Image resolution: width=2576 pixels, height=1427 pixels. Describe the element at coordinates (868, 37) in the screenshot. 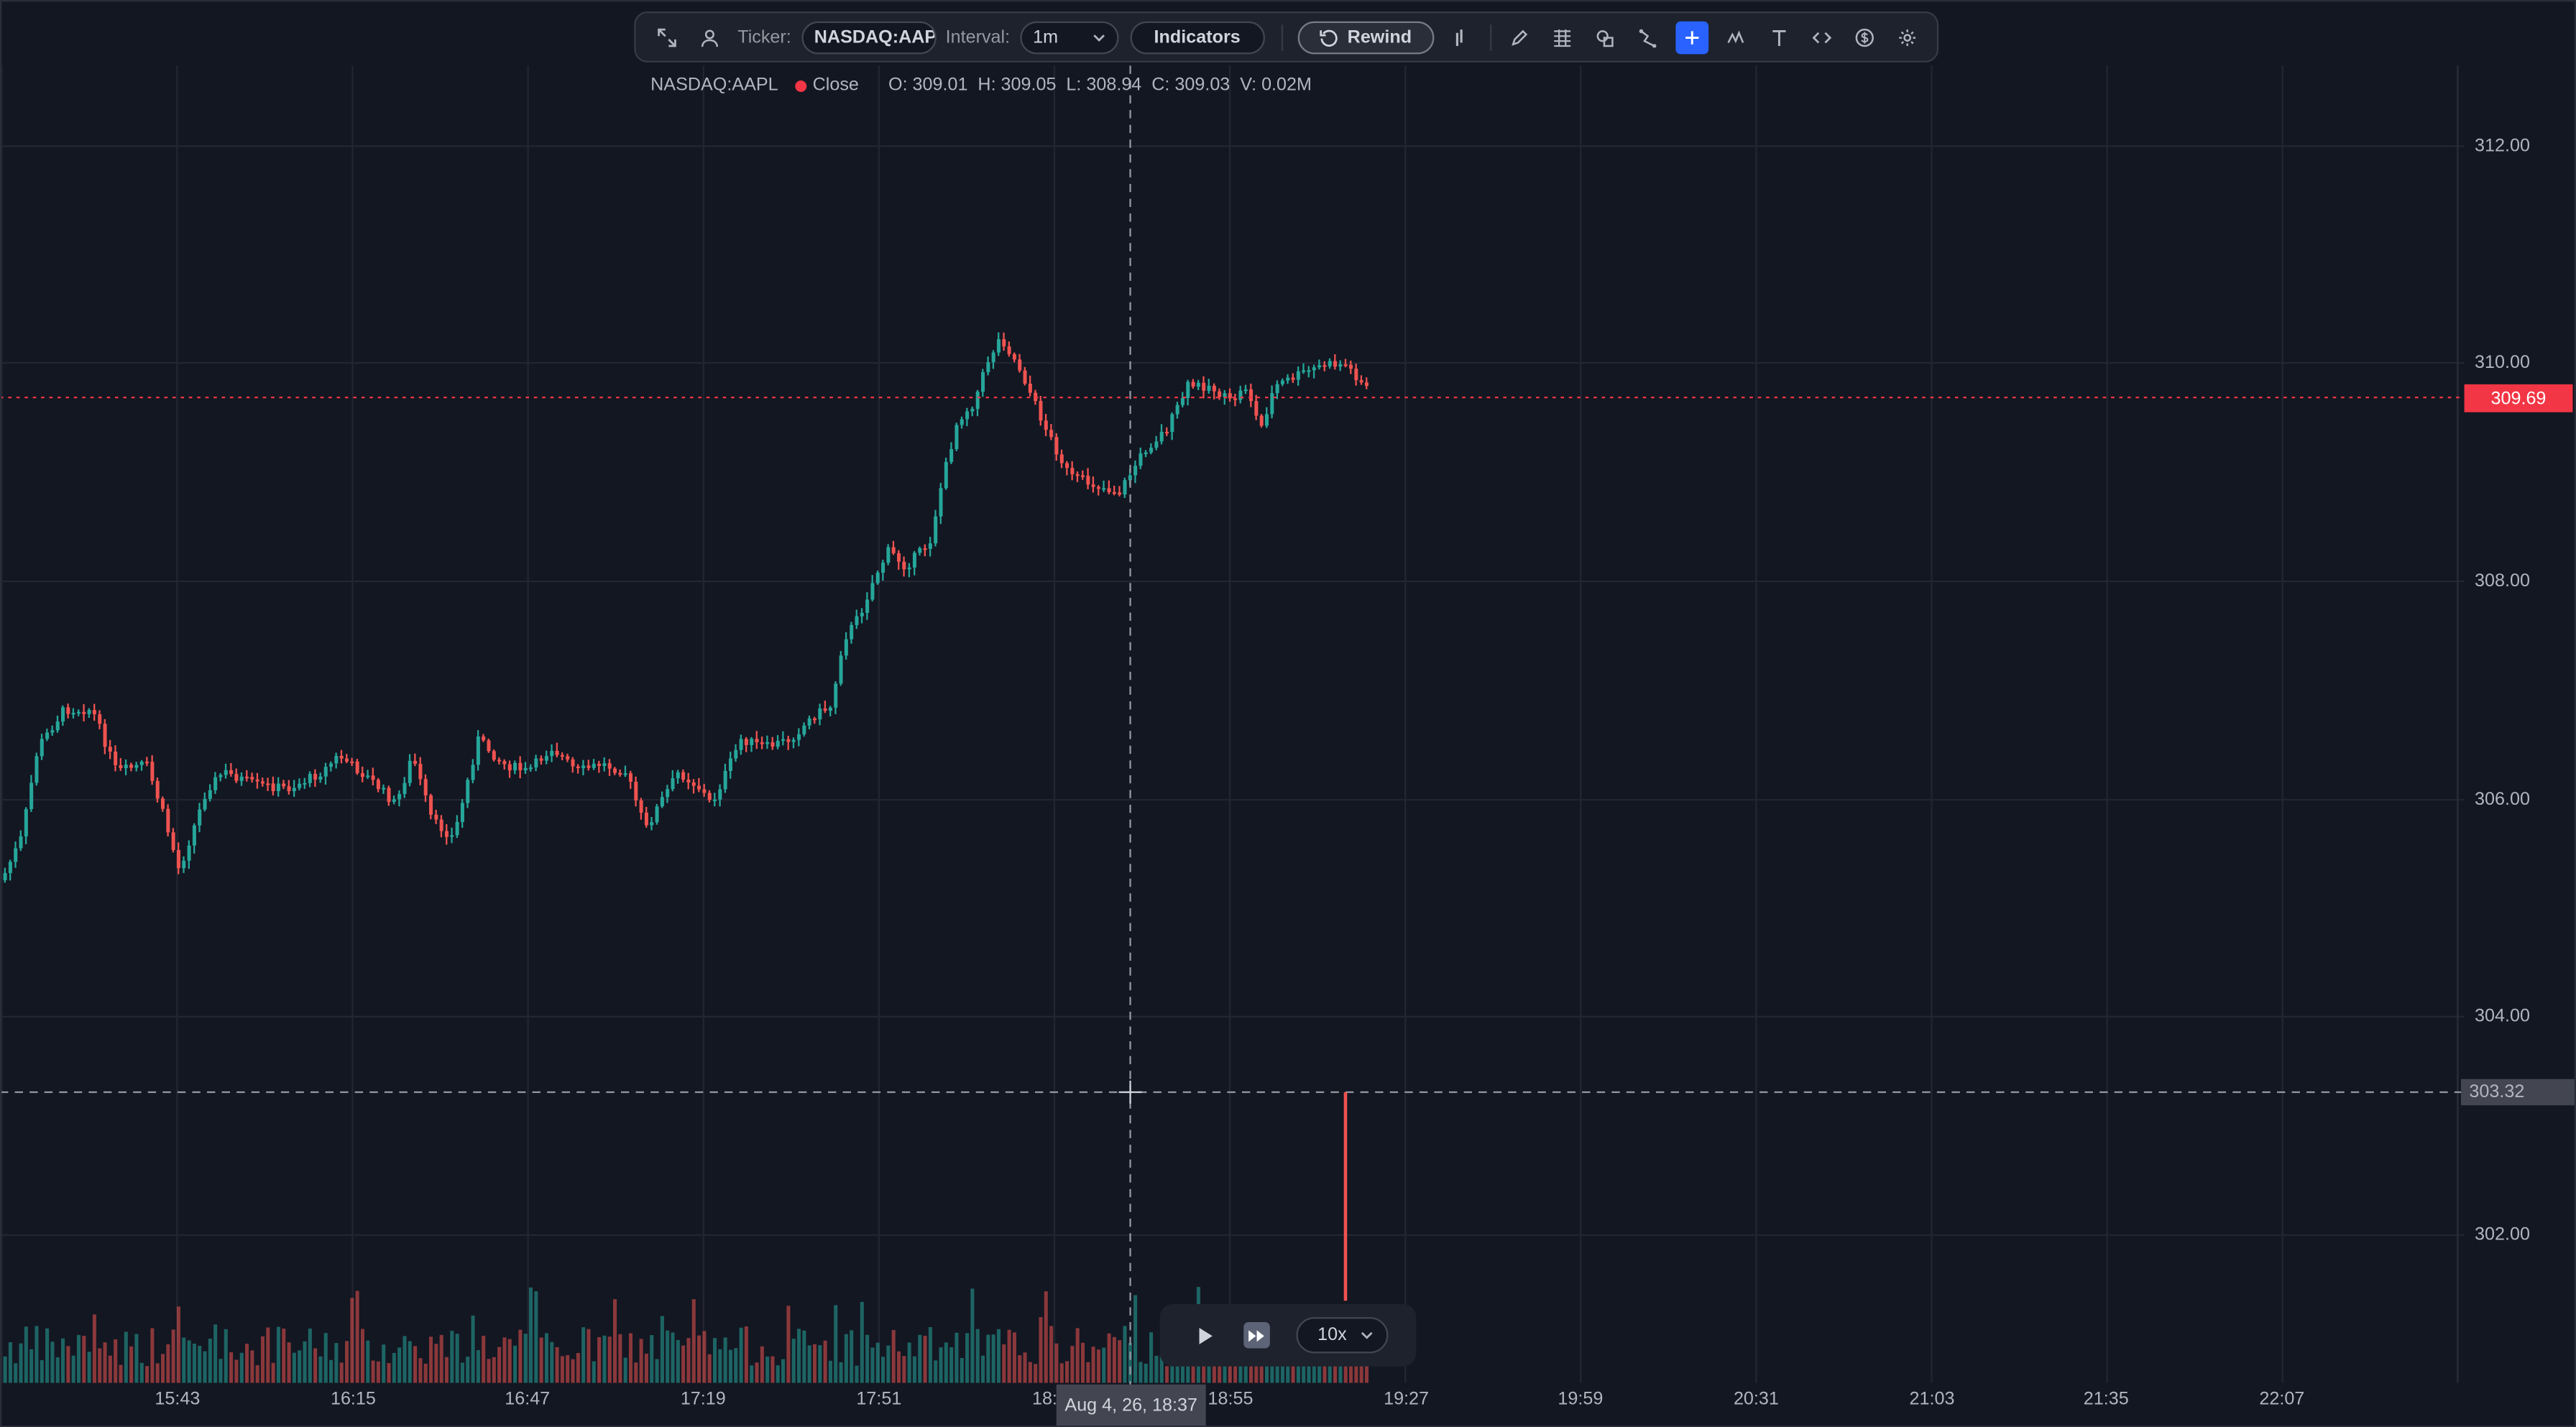

I see `ticker-input: NASDAQ:AAPL` at that location.